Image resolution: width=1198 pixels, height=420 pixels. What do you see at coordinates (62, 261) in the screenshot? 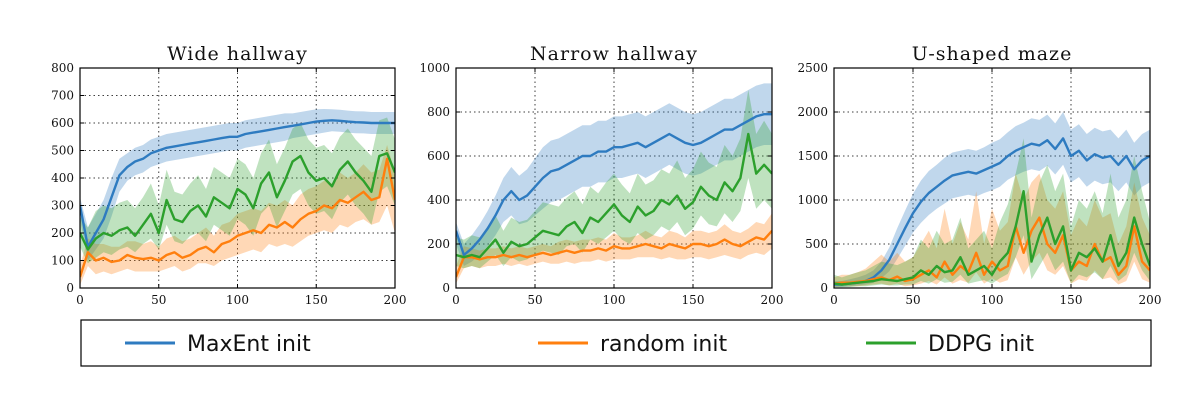
I see `y-tick-label: 100` at bounding box center [62, 261].